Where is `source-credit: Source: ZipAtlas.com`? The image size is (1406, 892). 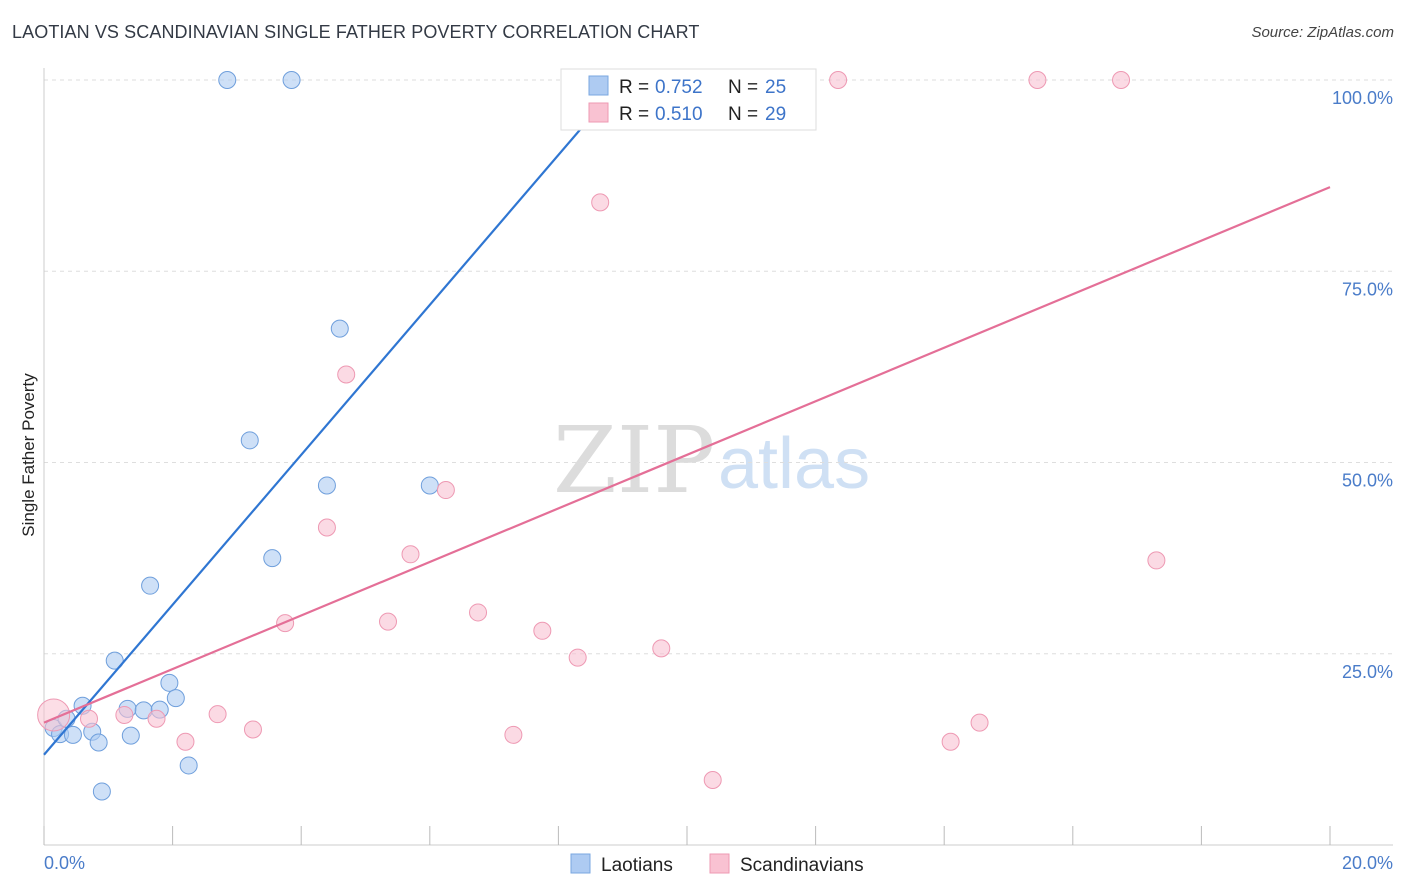 source-credit: Source: ZipAtlas.com is located at coordinates (1322, 32).